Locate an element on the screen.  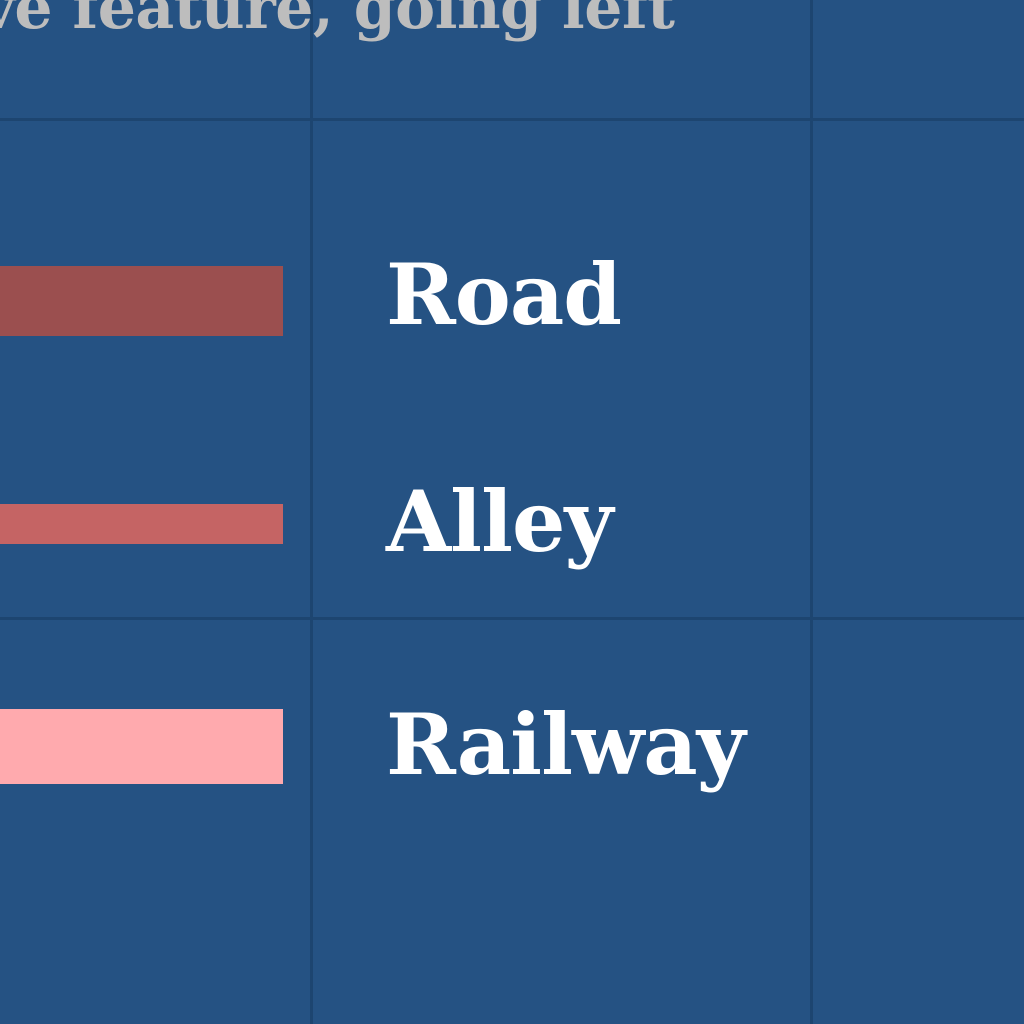
alley-swatch is located at coordinates (141, 524).